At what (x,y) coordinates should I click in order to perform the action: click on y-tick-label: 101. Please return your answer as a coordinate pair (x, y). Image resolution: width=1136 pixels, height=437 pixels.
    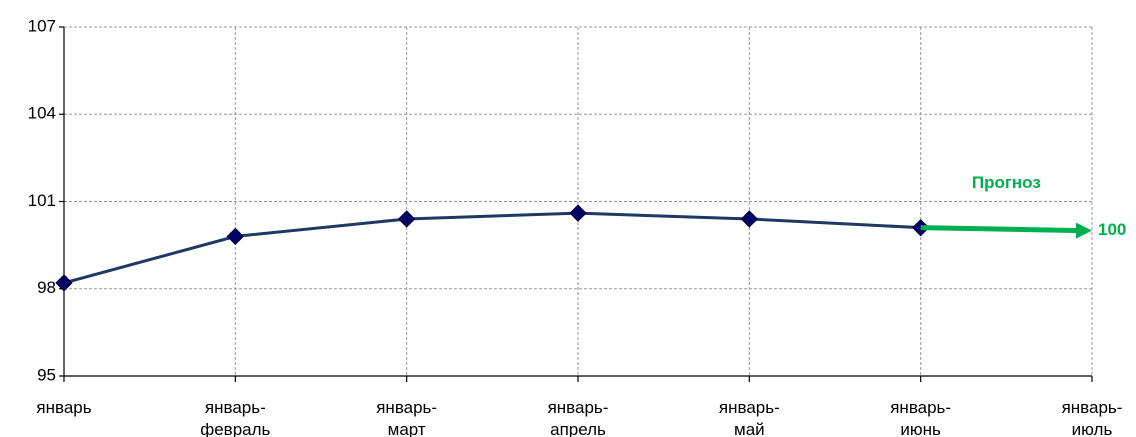
    Looking at the image, I should click on (42, 200).